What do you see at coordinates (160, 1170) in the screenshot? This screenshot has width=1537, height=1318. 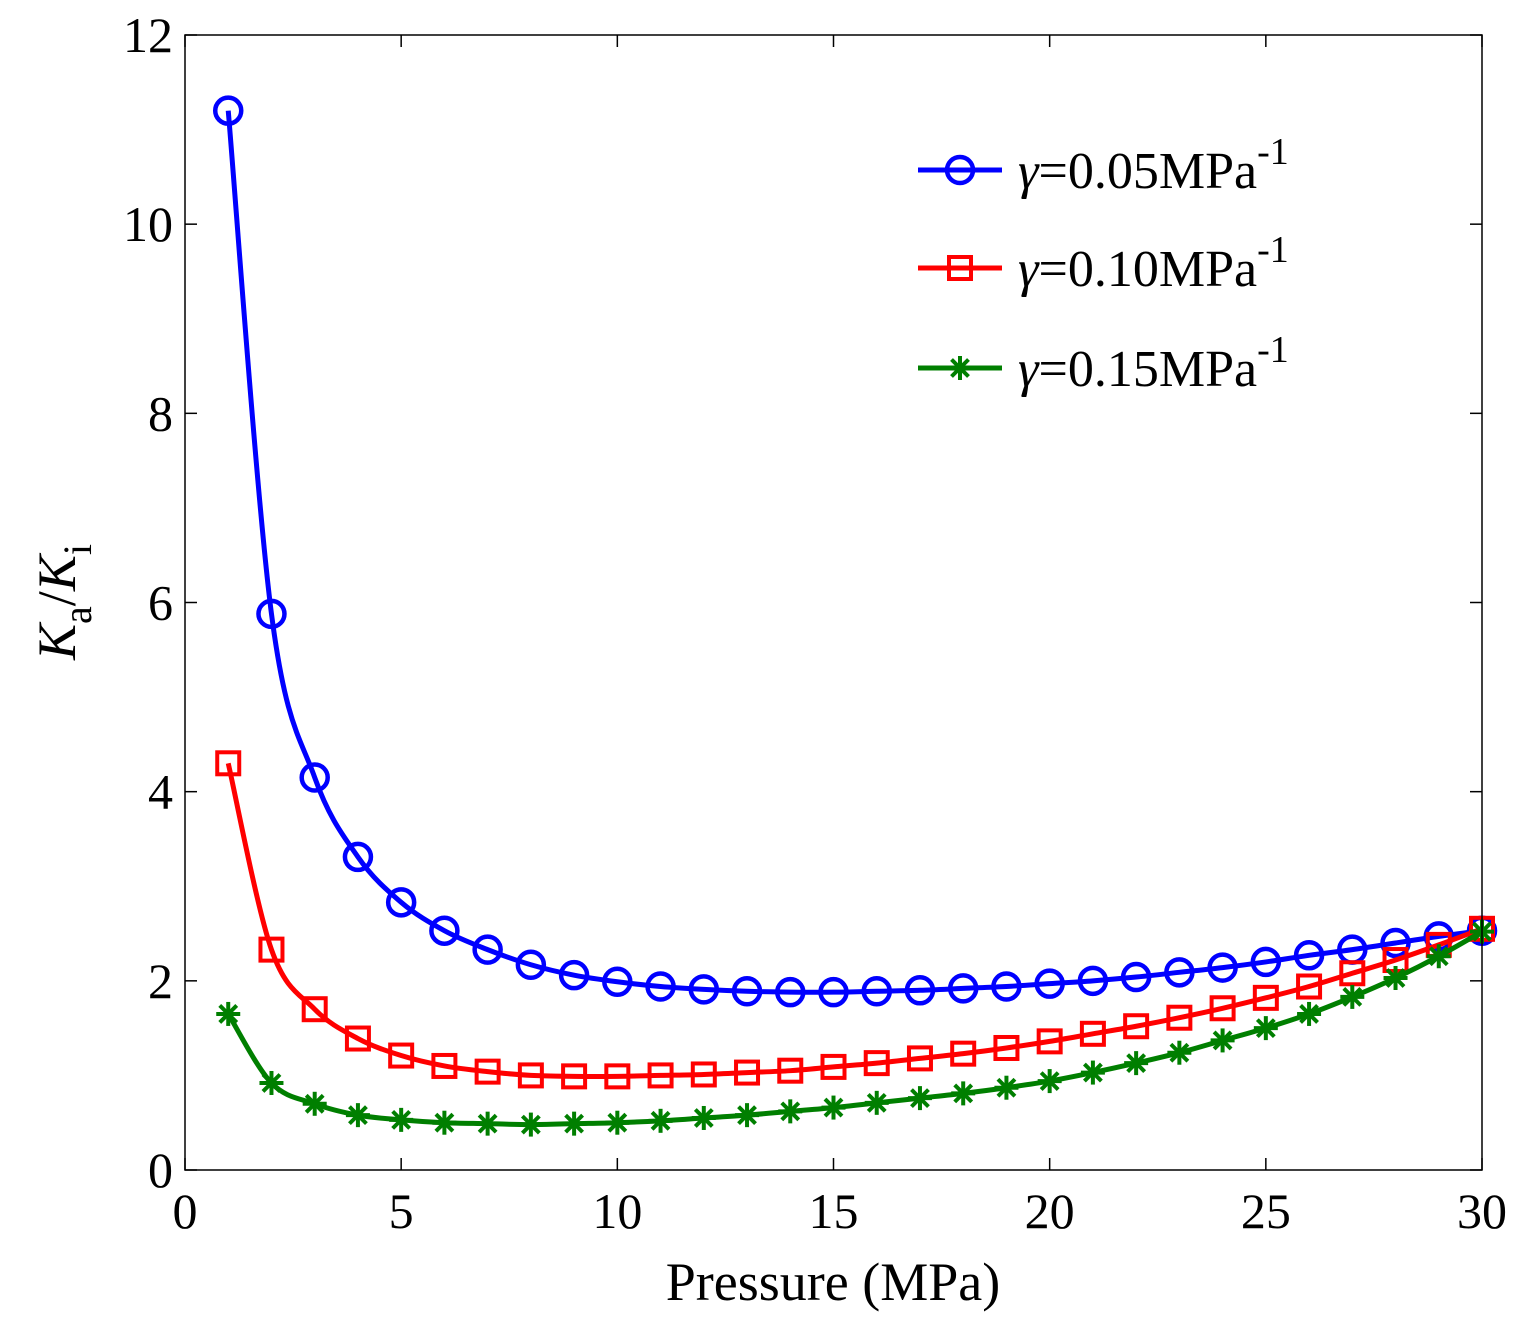 I see `y-tick-label-0: 0` at bounding box center [160, 1170].